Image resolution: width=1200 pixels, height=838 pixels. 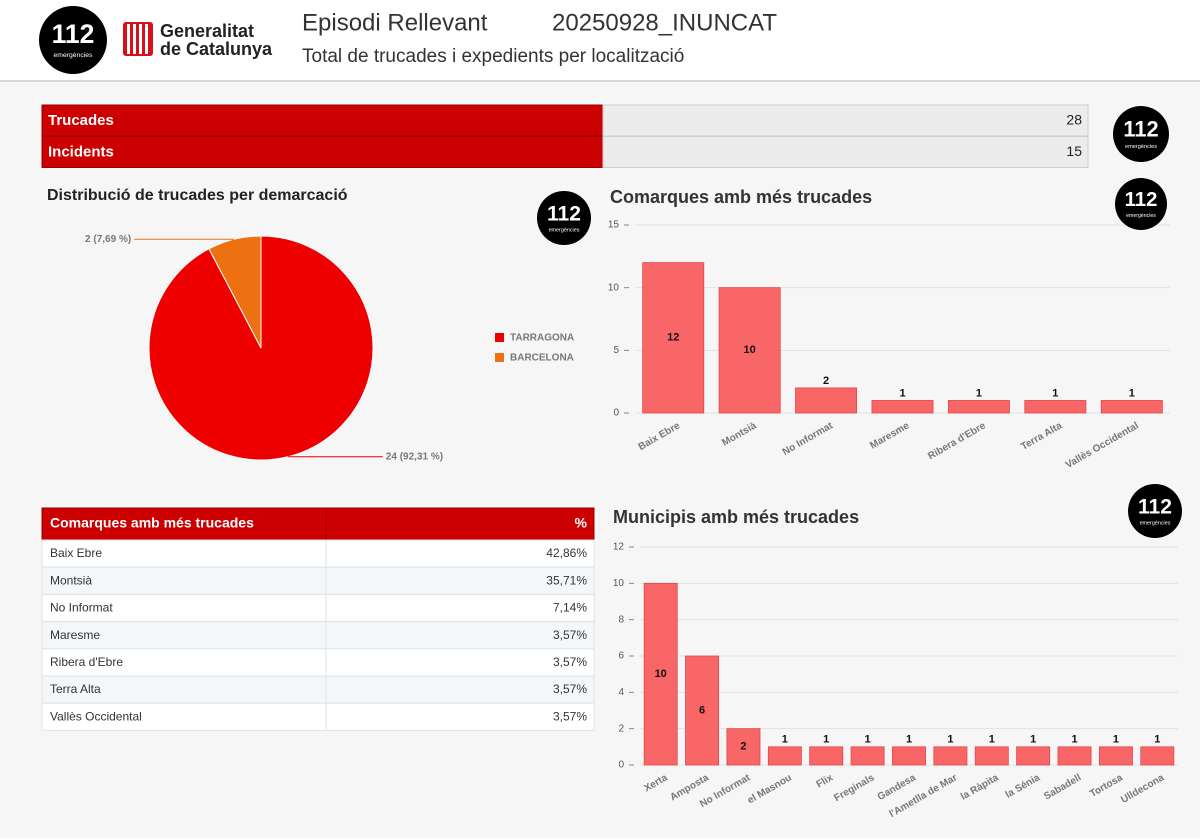 I want to click on org-name: Generalitat, so click(x=207, y=31).